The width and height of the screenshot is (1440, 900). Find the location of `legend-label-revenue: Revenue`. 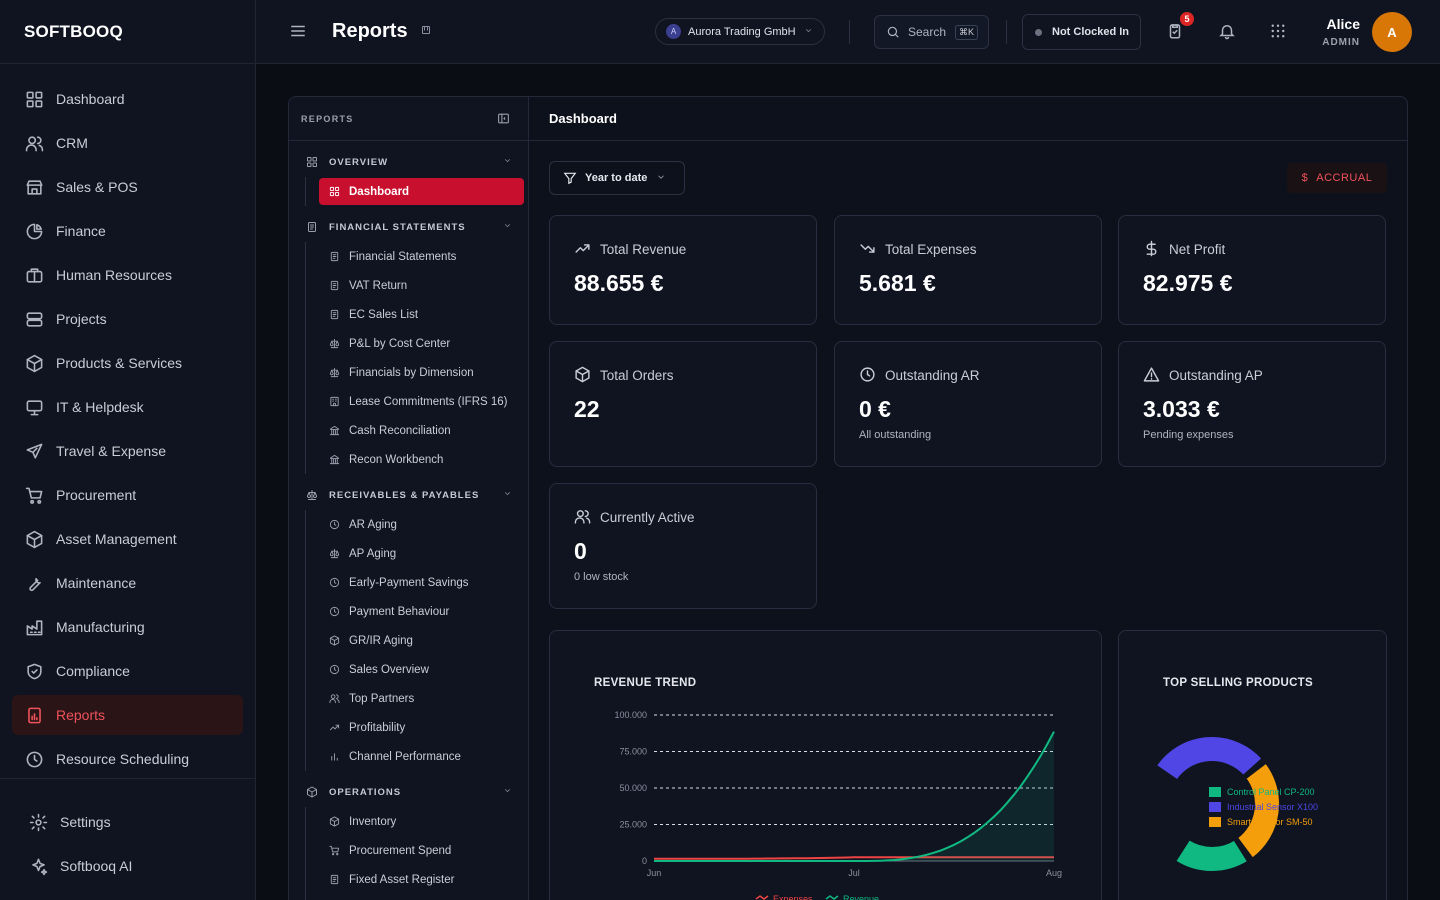

legend-label-revenue: Revenue is located at coordinates (861, 897).